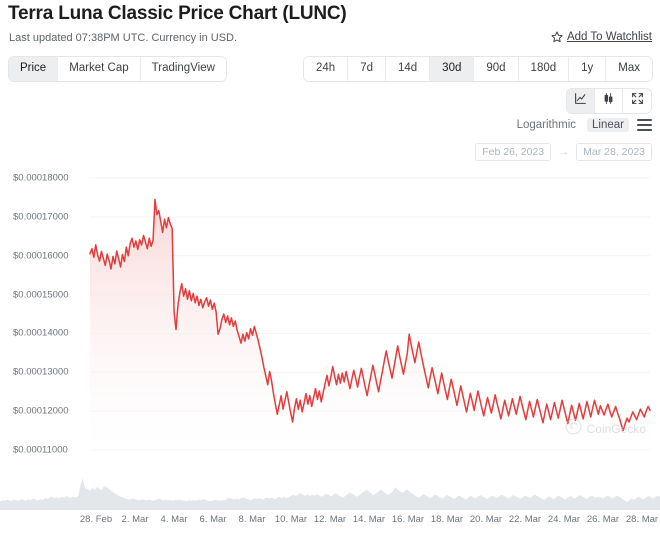 Image resolution: width=660 pixels, height=535 pixels. What do you see at coordinates (135, 519) in the screenshot?
I see `x-axis-tick-label: 2. Mar` at bounding box center [135, 519].